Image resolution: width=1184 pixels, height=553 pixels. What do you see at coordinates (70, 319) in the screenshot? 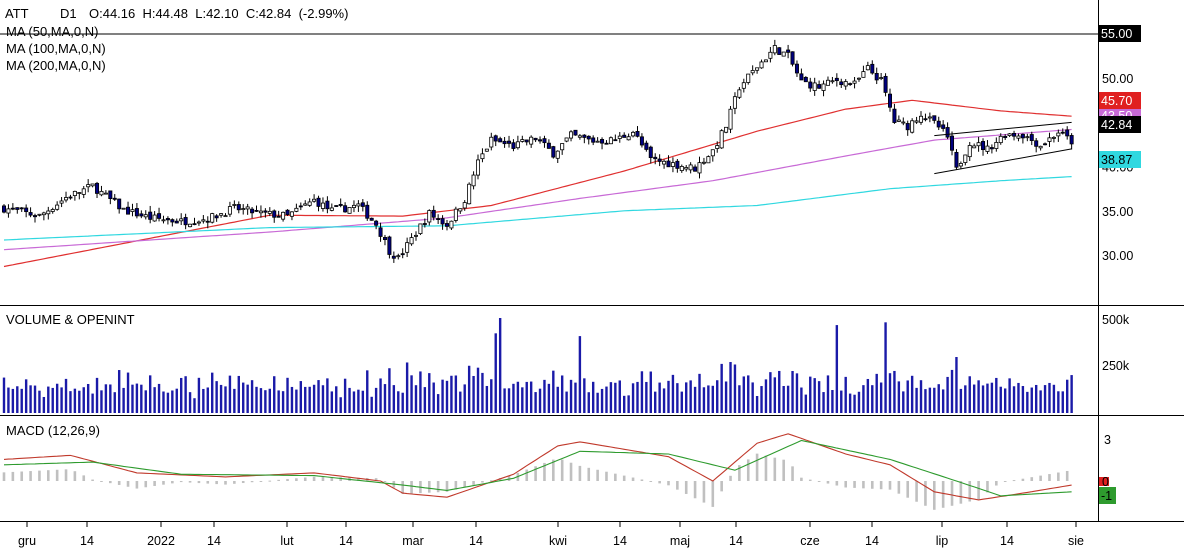
I see `volume-panel-title: VOLUME & OPENINT` at bounding box center [70, 319].